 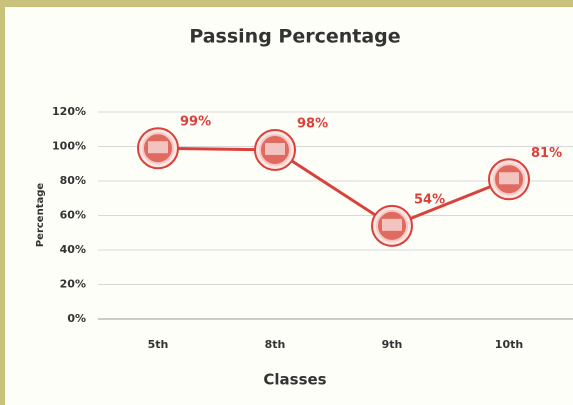 What do you see at coordinates (286, 3) in the screenshot?
I see `top-border` at bounding box center [286, 3].